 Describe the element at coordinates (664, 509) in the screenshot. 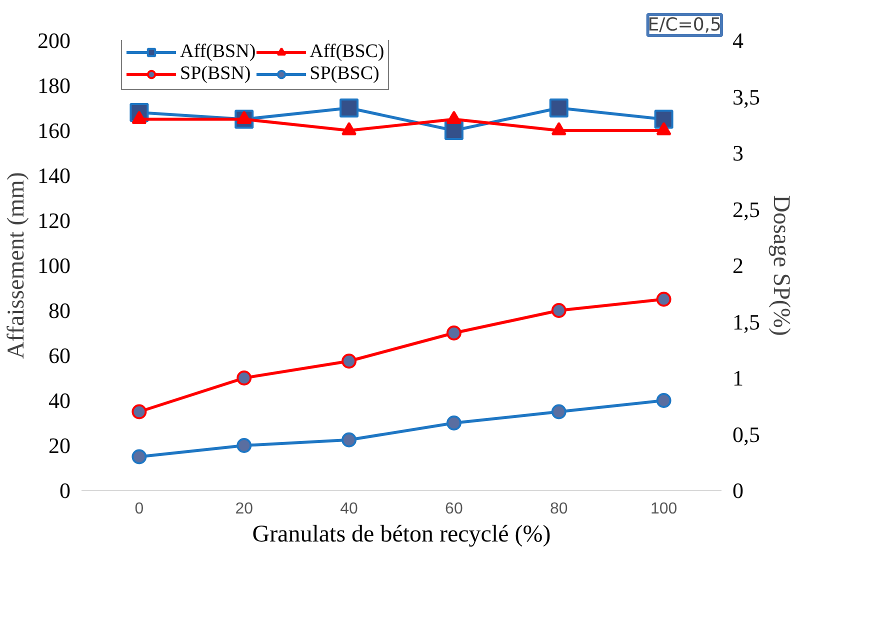

I see `x-tick-label: 100` at that location.